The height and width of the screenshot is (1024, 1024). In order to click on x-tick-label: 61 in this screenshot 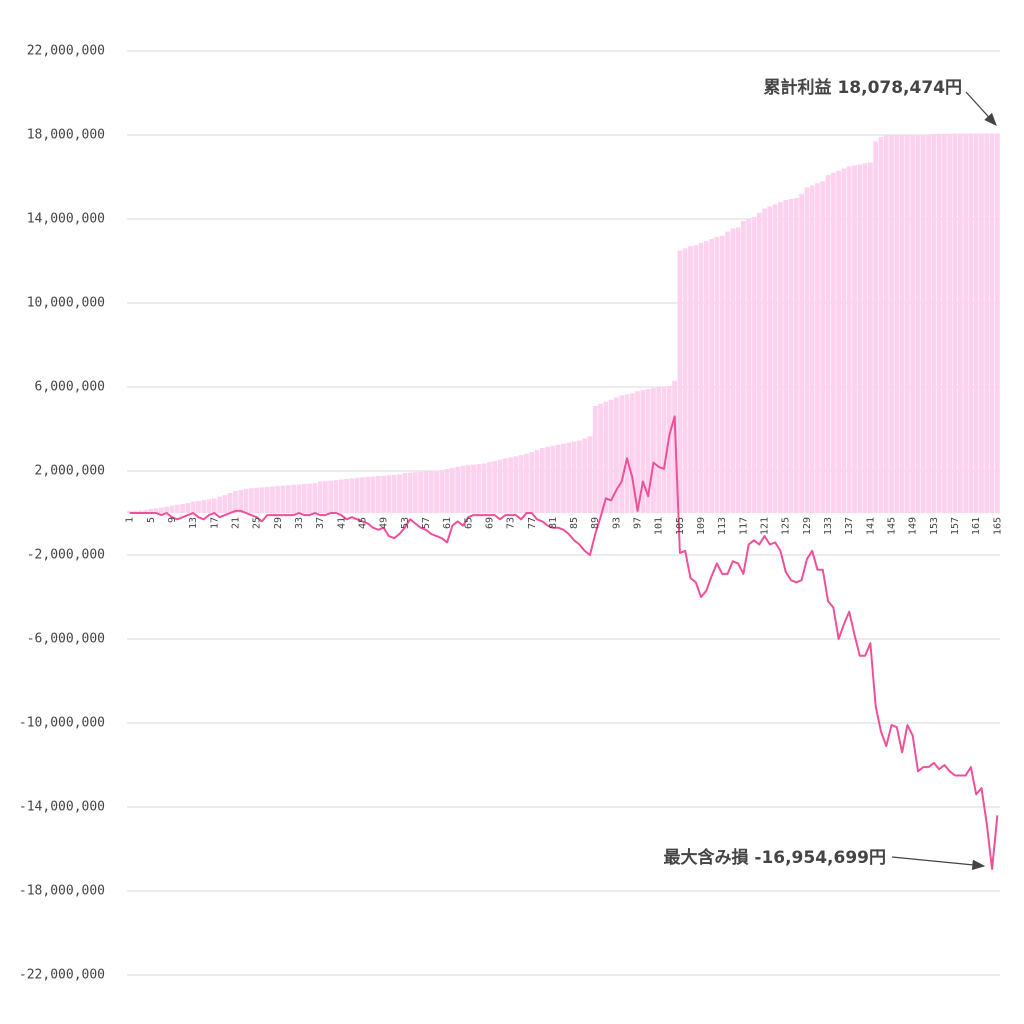, I will do `click(447, 523)`.